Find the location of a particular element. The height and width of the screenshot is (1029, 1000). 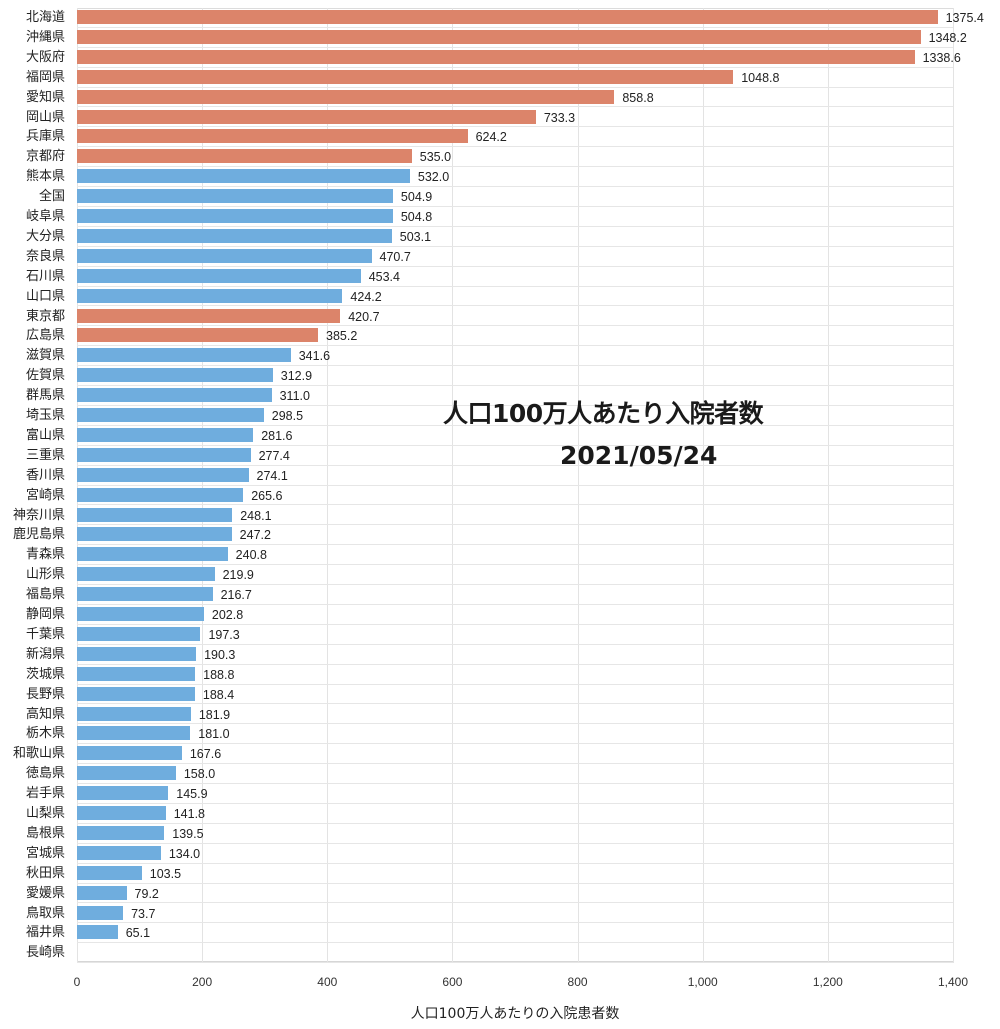

bar-row: 広島県 385.2 is located at coordinates (500, 336).